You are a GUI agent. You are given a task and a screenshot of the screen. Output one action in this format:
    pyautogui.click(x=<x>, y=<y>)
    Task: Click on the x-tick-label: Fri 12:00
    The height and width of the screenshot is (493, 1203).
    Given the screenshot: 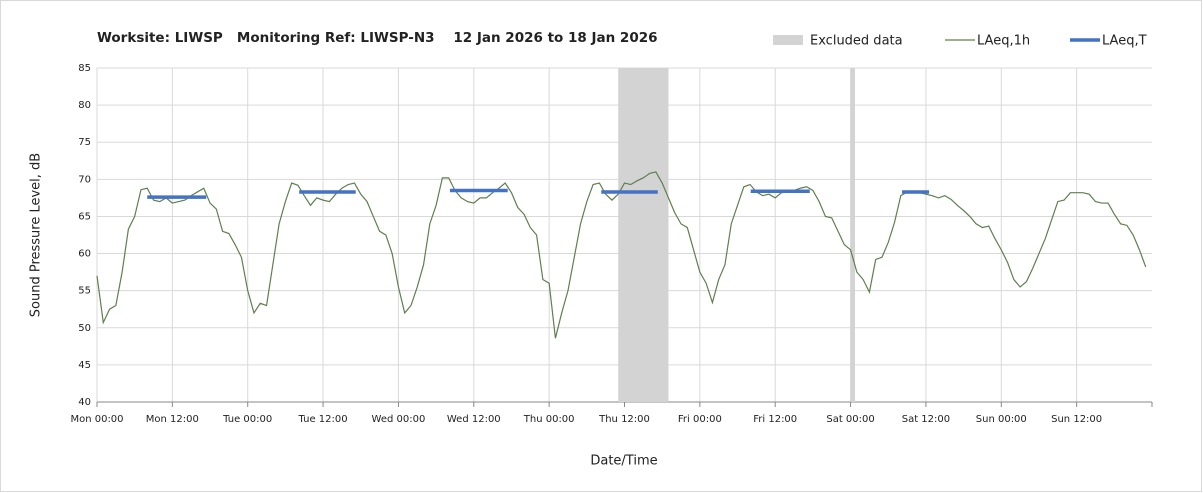 What is the action you would take?
    pyautogui.click(x=775, y=419)
    